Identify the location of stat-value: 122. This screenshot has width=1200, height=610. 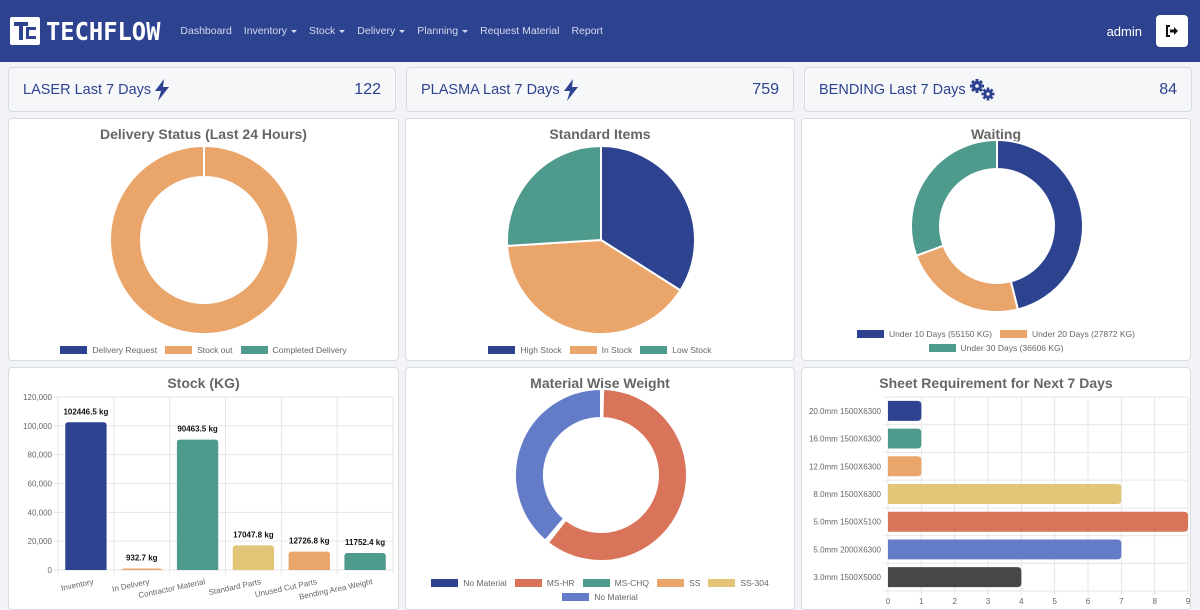
(367, 89).